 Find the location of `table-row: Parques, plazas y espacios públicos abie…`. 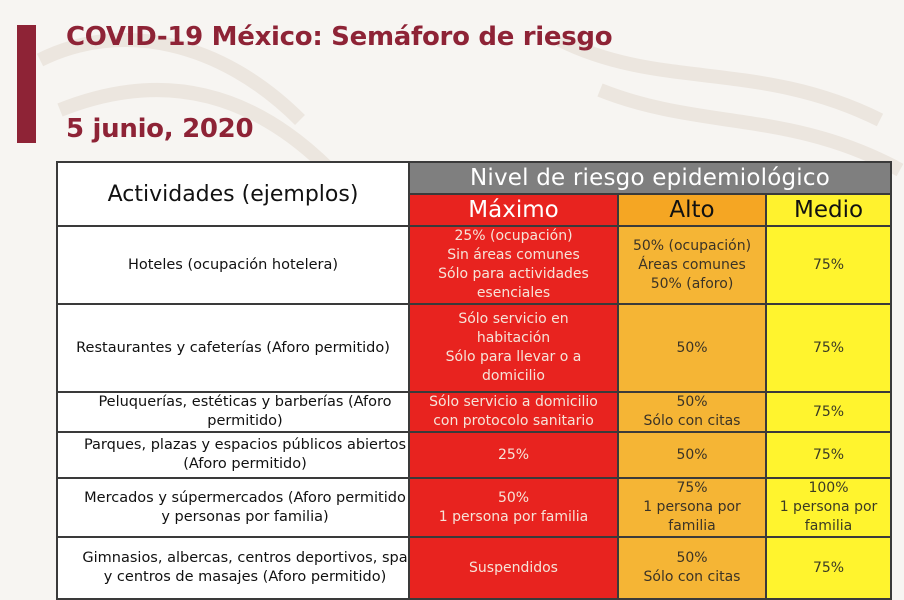

table-row: Parques, plazas y espacios públicos abie… is located at coordinates (474, 455).